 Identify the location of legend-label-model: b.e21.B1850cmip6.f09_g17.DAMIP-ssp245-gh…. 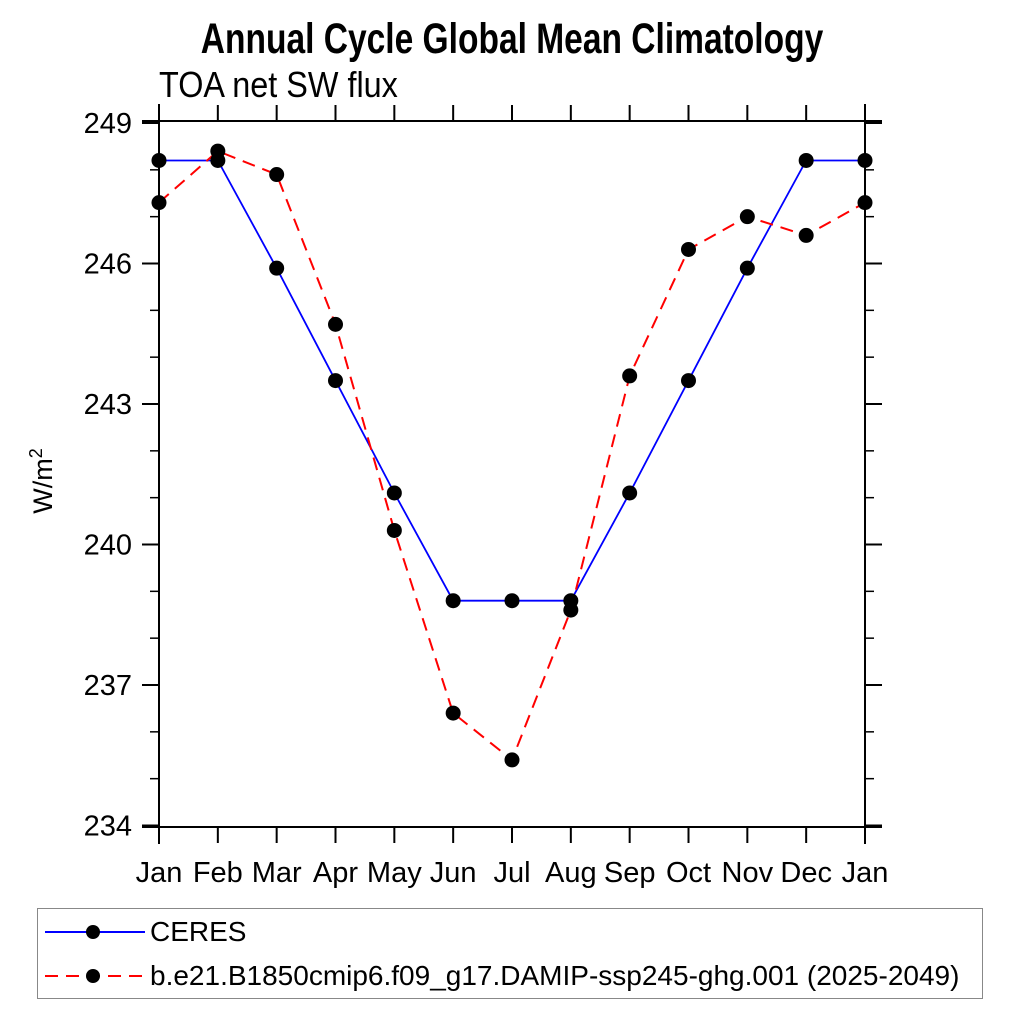
(555, 975).